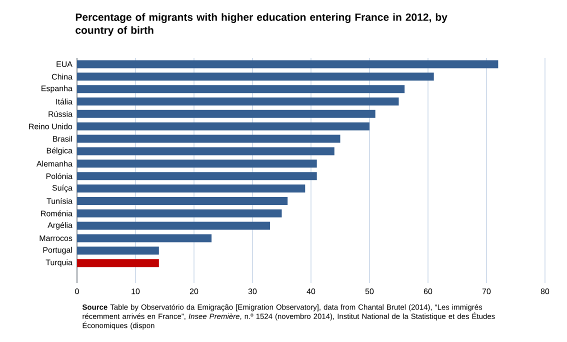  Describe the element at coordinates (64, 101) in the screenshot. I see `y-tick-label: Itália` at that location.